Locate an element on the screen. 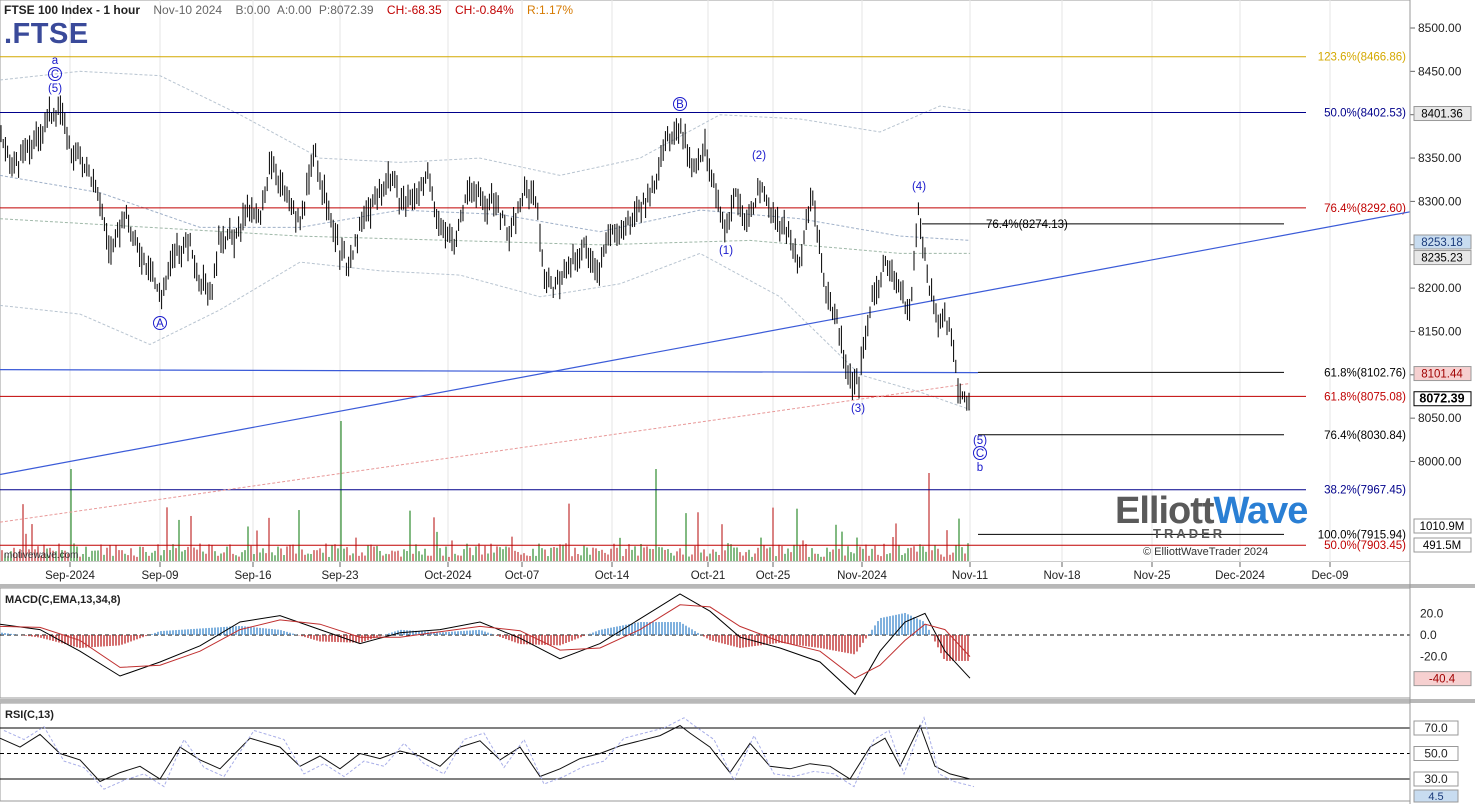  wave-label: (2) is located at coordinates (759, 156).